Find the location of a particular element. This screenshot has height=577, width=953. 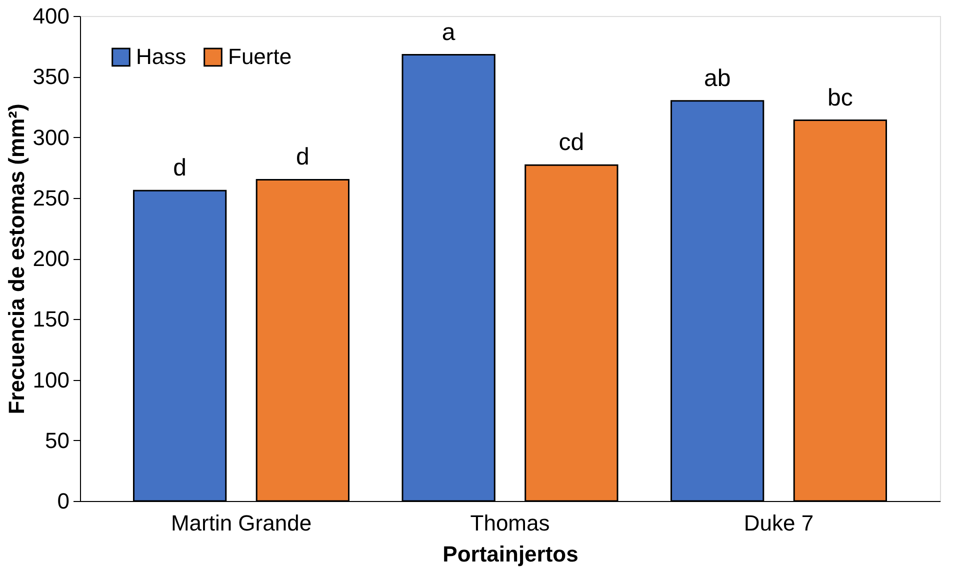

y-tick-label: 200 is located at coordinates (51, 258).